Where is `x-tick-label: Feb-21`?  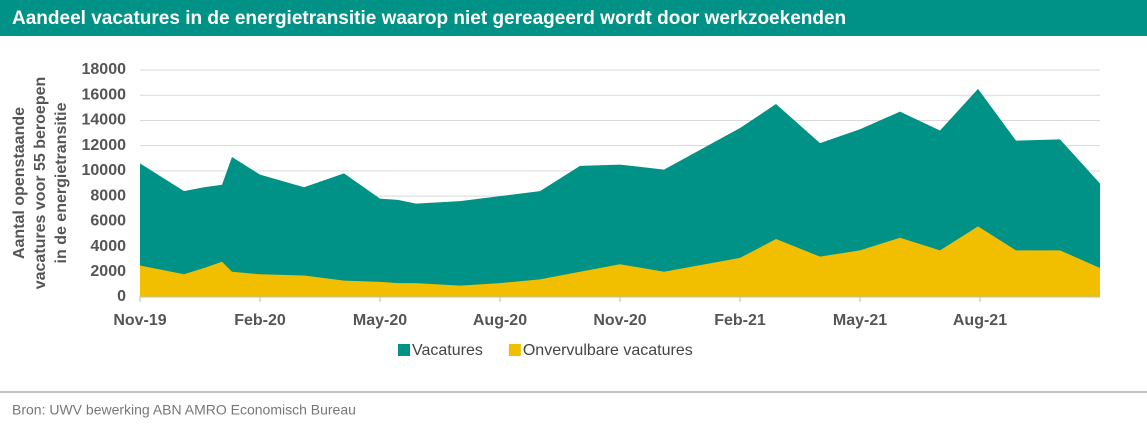
x-tick-label: Feb-21 is located at coordinates (740, 320).